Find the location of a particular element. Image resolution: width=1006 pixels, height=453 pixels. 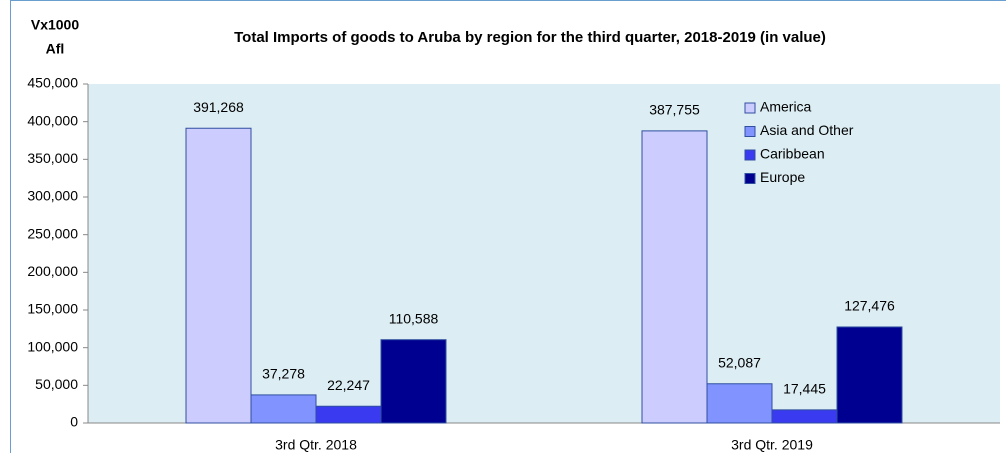

value-label: 387,755 is located at coordinates (674, 110).